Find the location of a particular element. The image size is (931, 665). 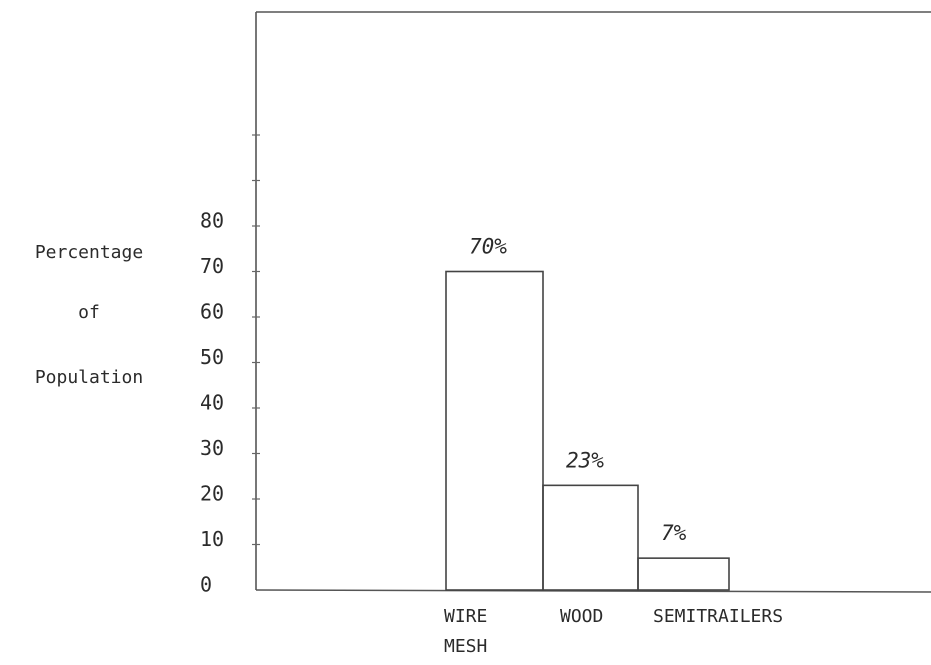

category-label-2-line-1: WOOD is located at coordinates (581, 616).